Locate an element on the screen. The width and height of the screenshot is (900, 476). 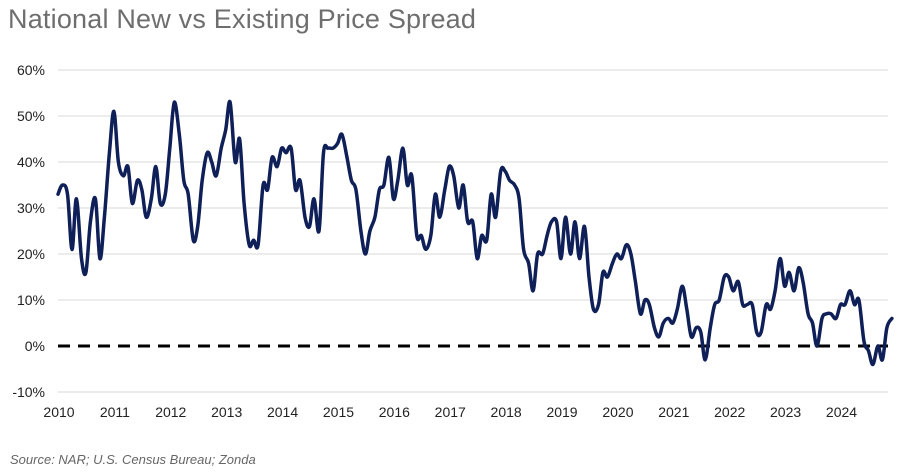
y-axis-tick-labels: -10% 0% 10% 20% 30% 40% 50% 60% is located at coordinates (28, 231).